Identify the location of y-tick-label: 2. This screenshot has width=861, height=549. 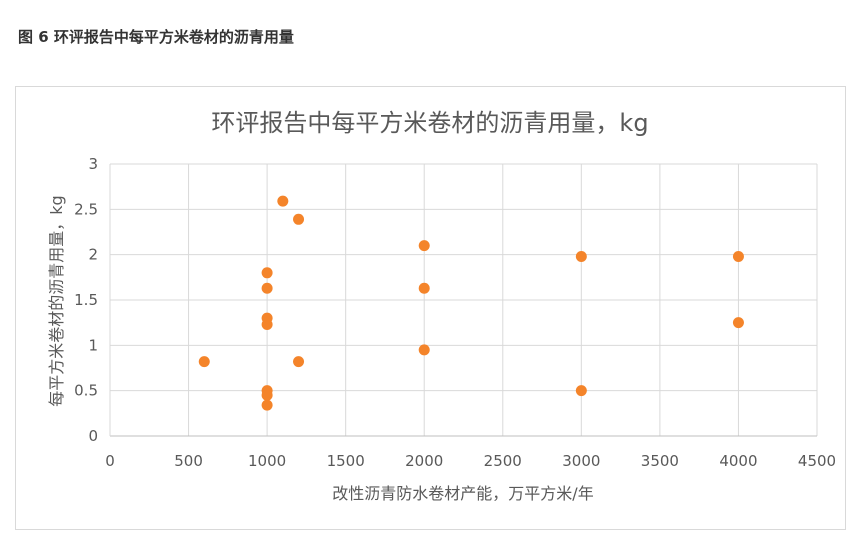
(93, 255).